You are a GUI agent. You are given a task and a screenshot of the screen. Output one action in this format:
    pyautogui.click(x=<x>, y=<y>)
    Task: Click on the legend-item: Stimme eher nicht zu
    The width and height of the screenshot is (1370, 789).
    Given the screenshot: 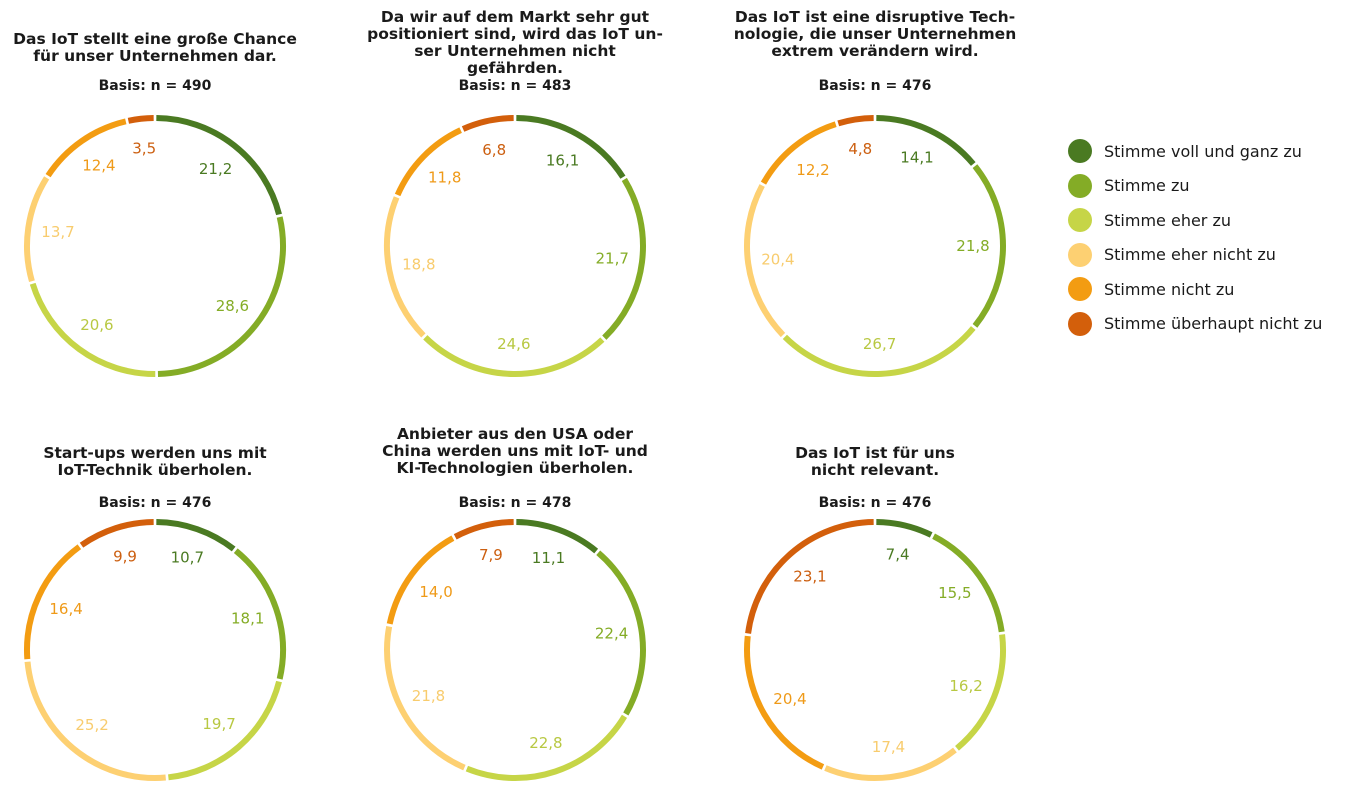 What is the action you would take?
    pyautogui.click(x=1195, y=255)
    